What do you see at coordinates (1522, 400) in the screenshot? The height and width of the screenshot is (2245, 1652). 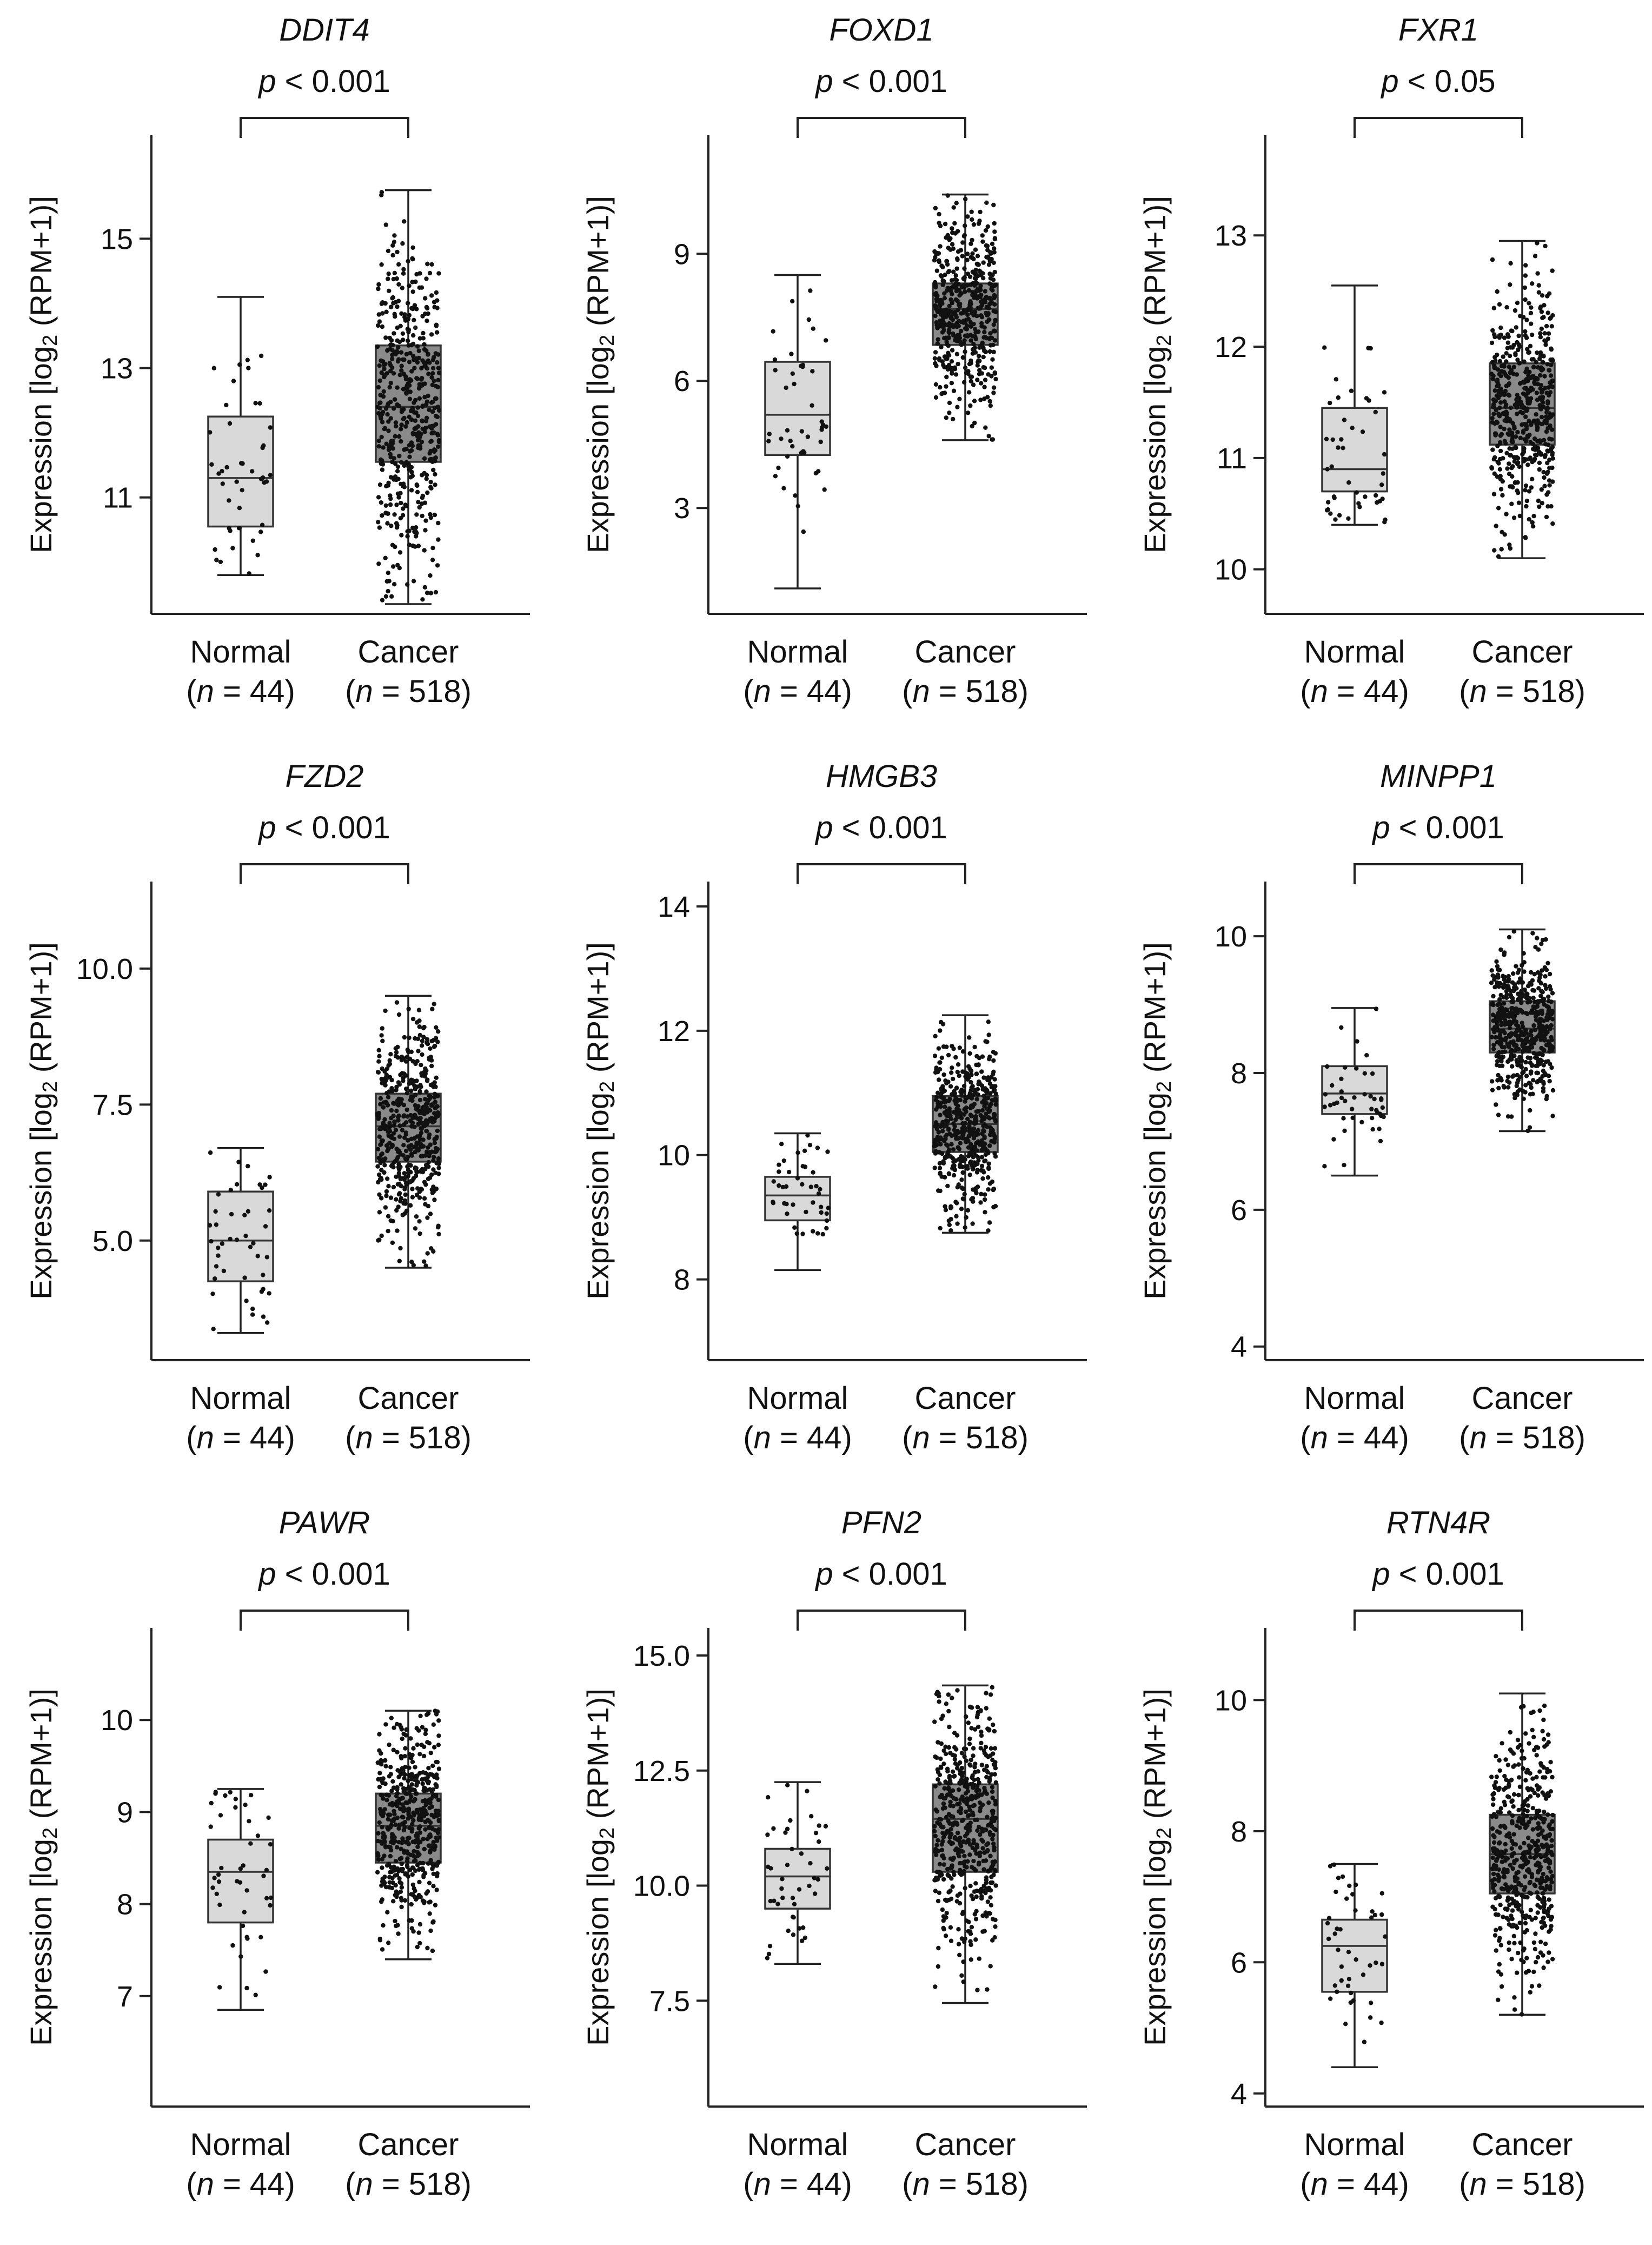 I see `points-cancer` at bounding box center [1522, 400].